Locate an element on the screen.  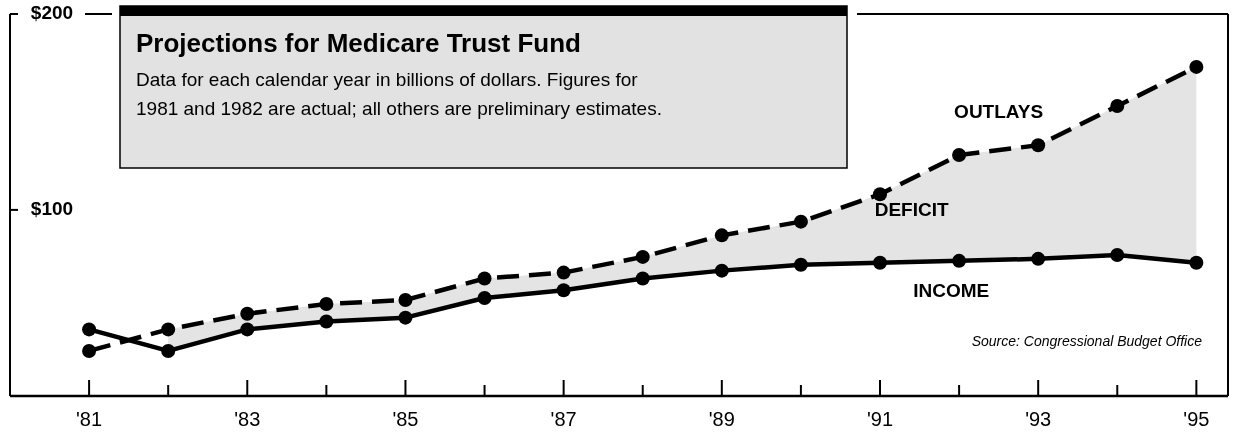
annotation: DEFICIT is located at coordinates (911, 209).